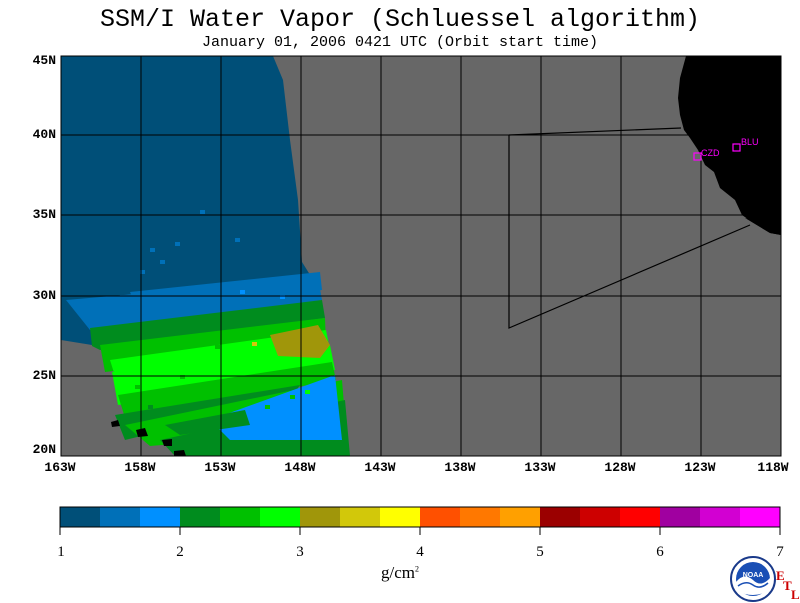 The height and width of the screenshot is (603, 800). Describe the element at coordinates (400, 572) in the screenshot. I see `colorbar-units: g/cm2` at that location.